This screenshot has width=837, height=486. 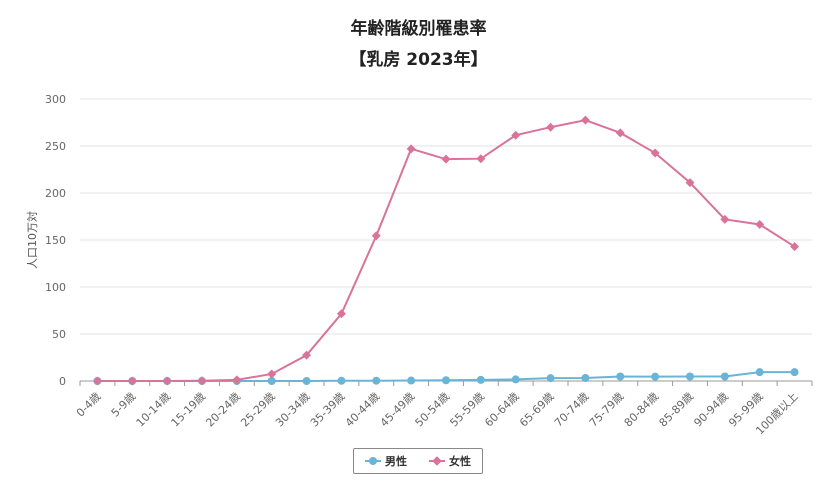 I want to click on x-tick-label: 65-69歳, so click(x=537, y=410).